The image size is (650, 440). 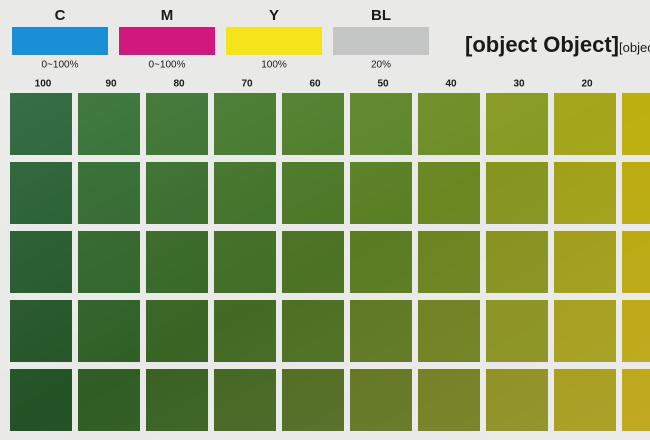 What do you see at coordinates (451, 84) in the screenshot?
I see `column-label: 40` at bounding box center [451, 84].